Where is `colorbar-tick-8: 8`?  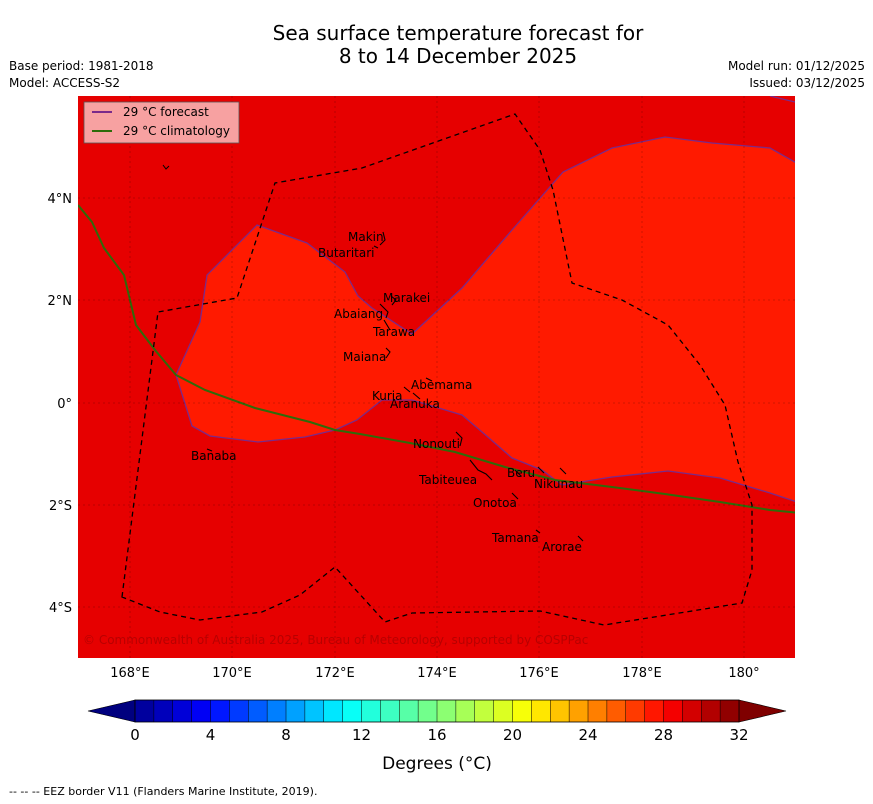 colorbar-tick-8: 8 is located at coordinates (286, 735).